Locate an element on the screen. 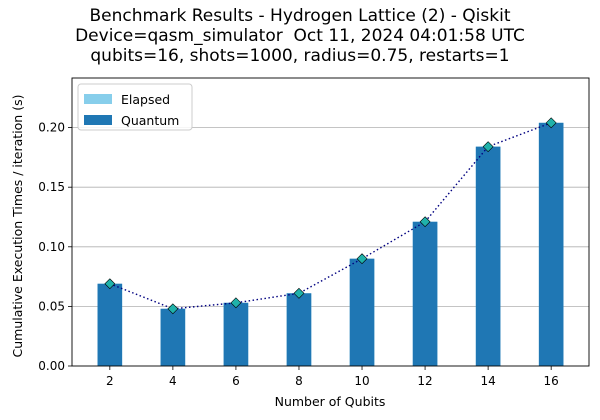  y-tick-label: 0.05 is located at coordinates (51, 306).